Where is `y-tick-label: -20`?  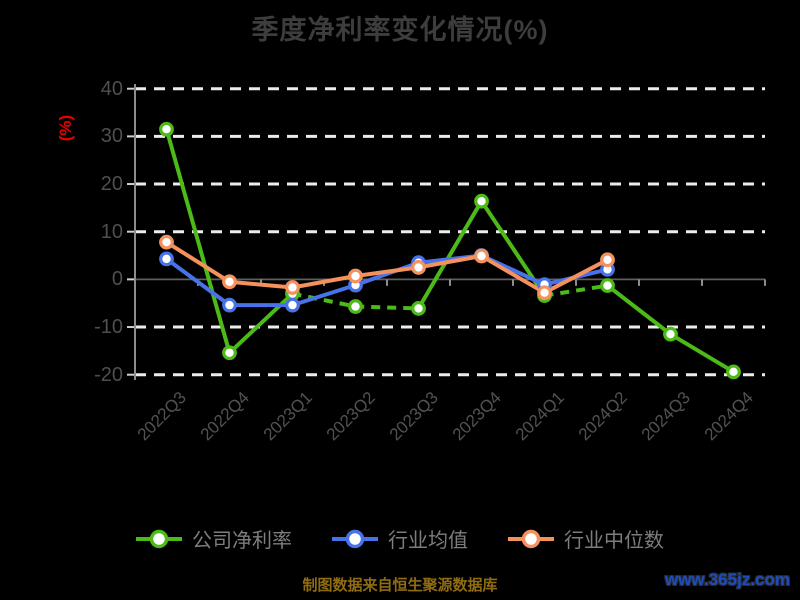
y-tick-label: -20 is located at coordinates (108, 374).